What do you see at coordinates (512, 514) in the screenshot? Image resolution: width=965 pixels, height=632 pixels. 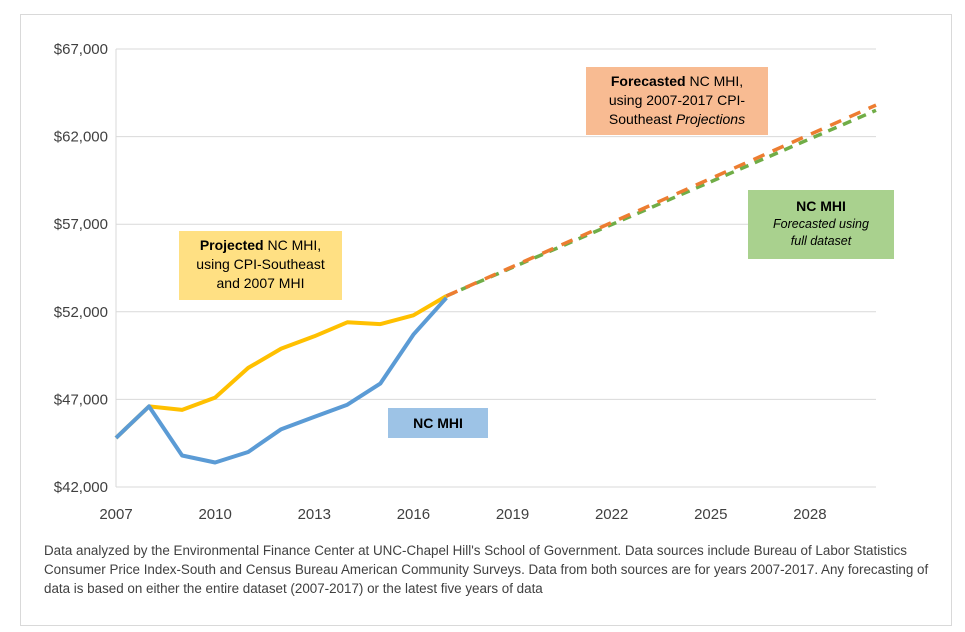 I see `x-tick-label: 2019` at bounding box center [512, 514].